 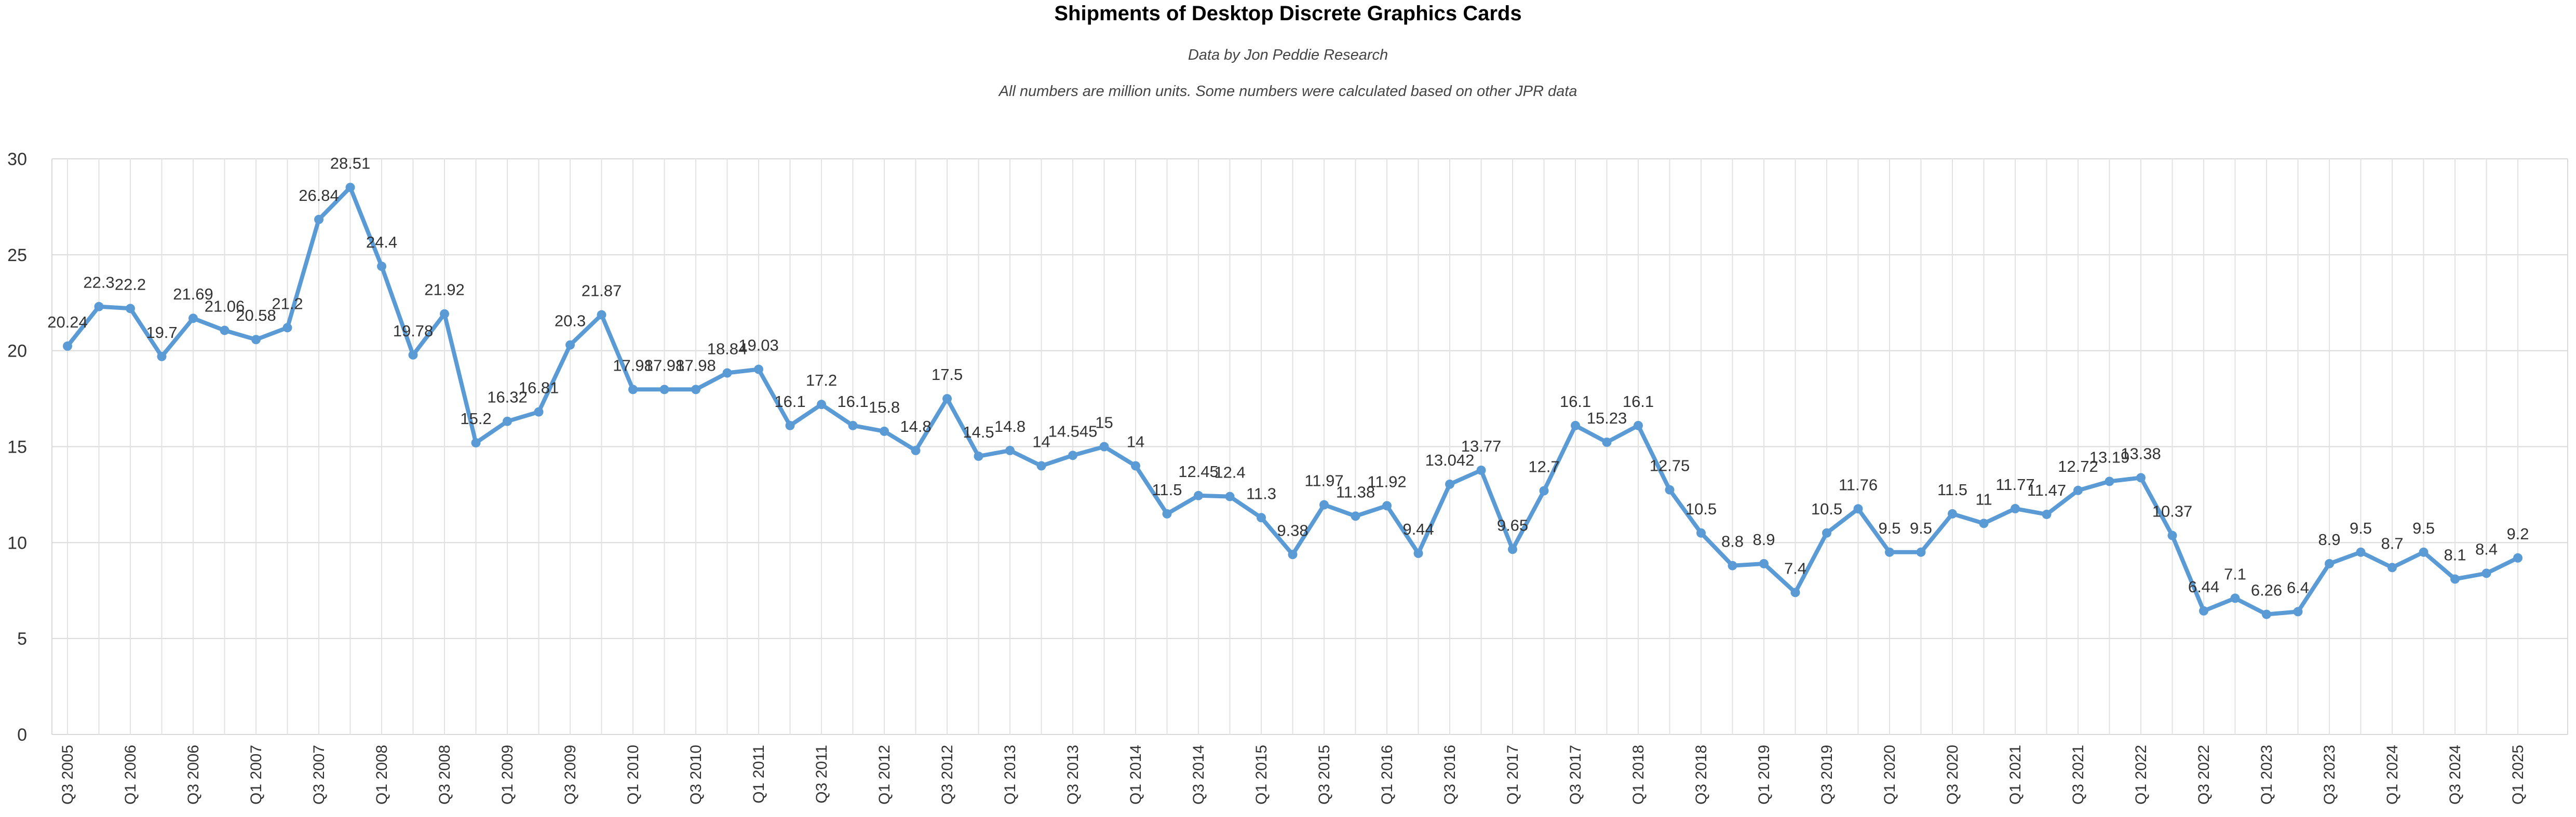 I want to click on data-label: 19.7, so click(x=161, y=332).